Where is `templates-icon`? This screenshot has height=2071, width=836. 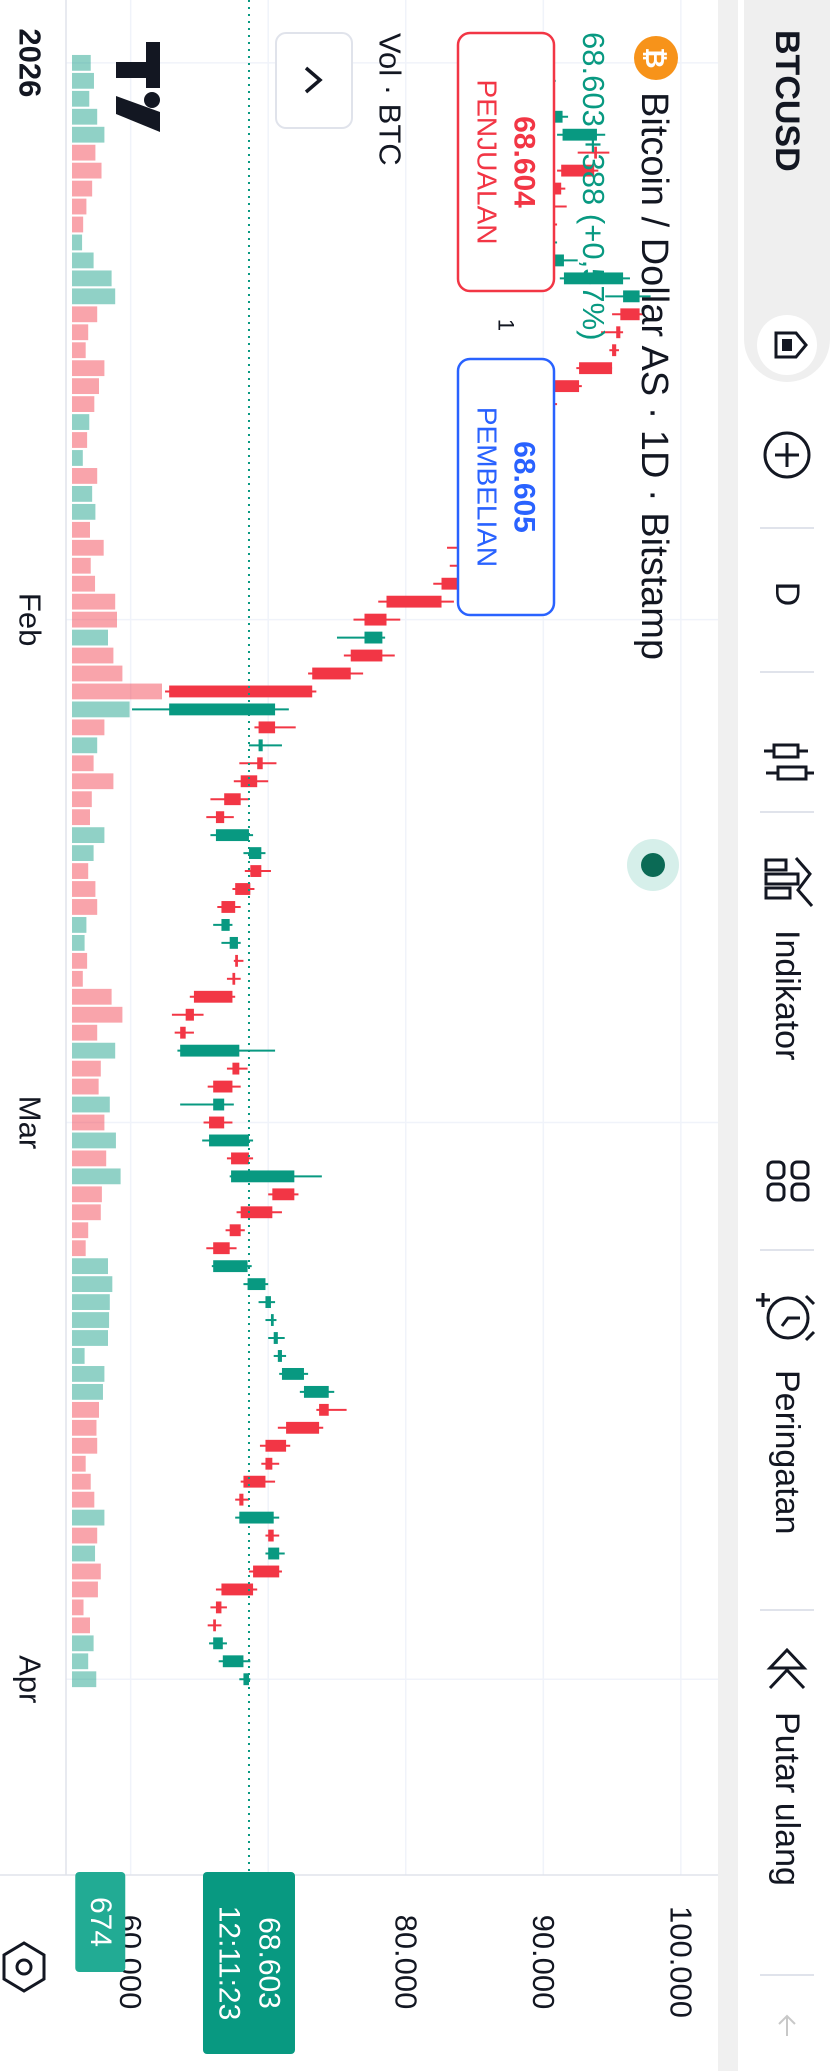
templates-icon is located at coordinates (788, 1181).